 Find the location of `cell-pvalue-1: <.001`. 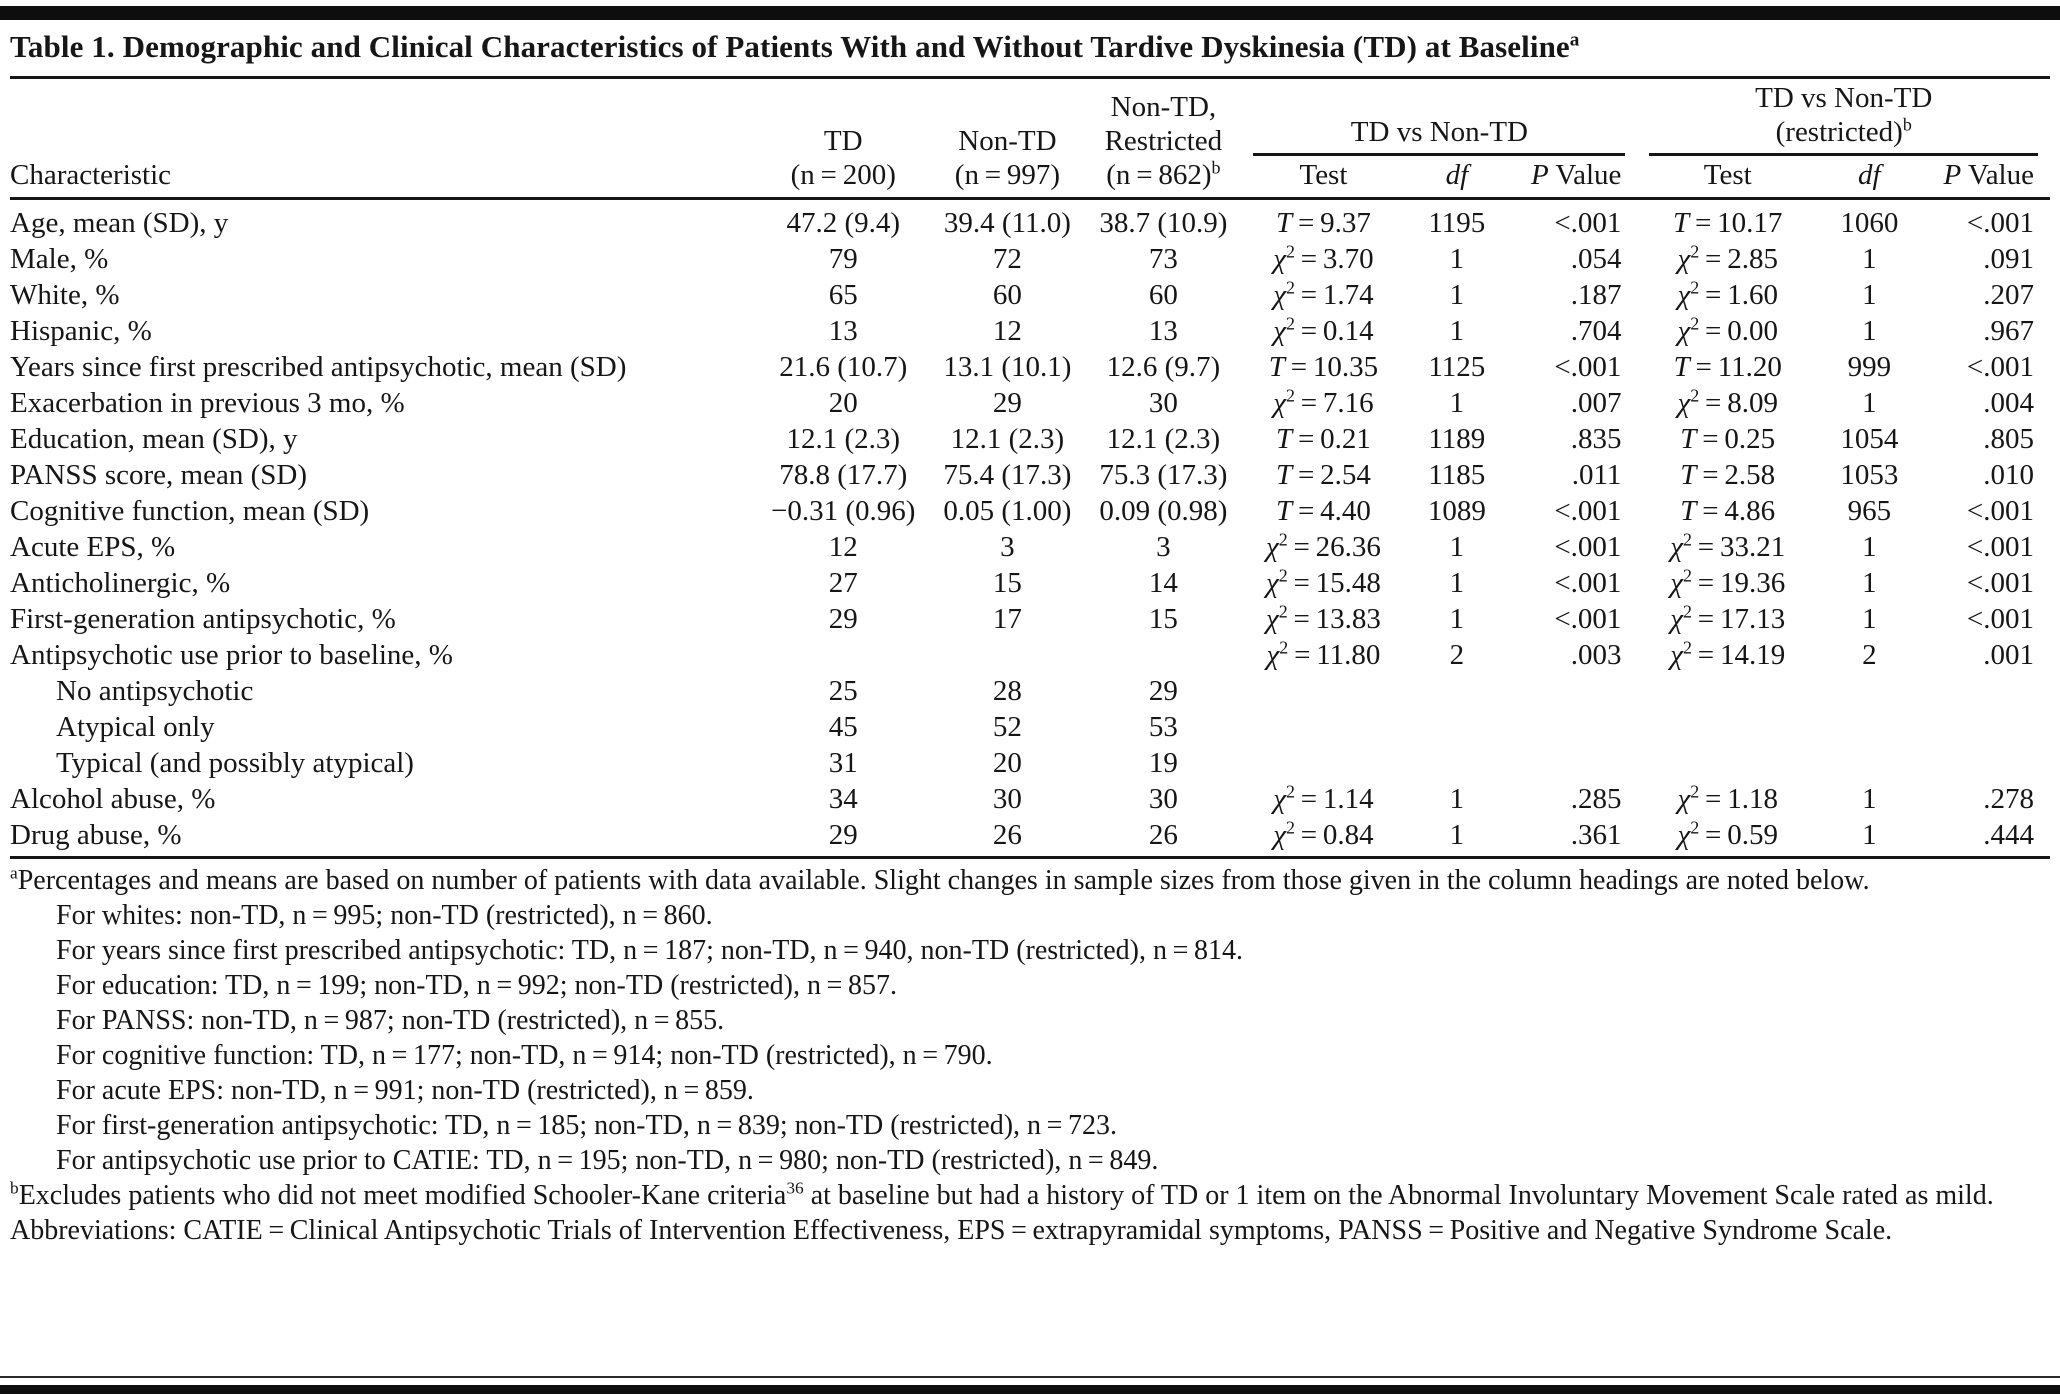

cell-pvalue-1: <.001 is located at coordinates (1588, 511).